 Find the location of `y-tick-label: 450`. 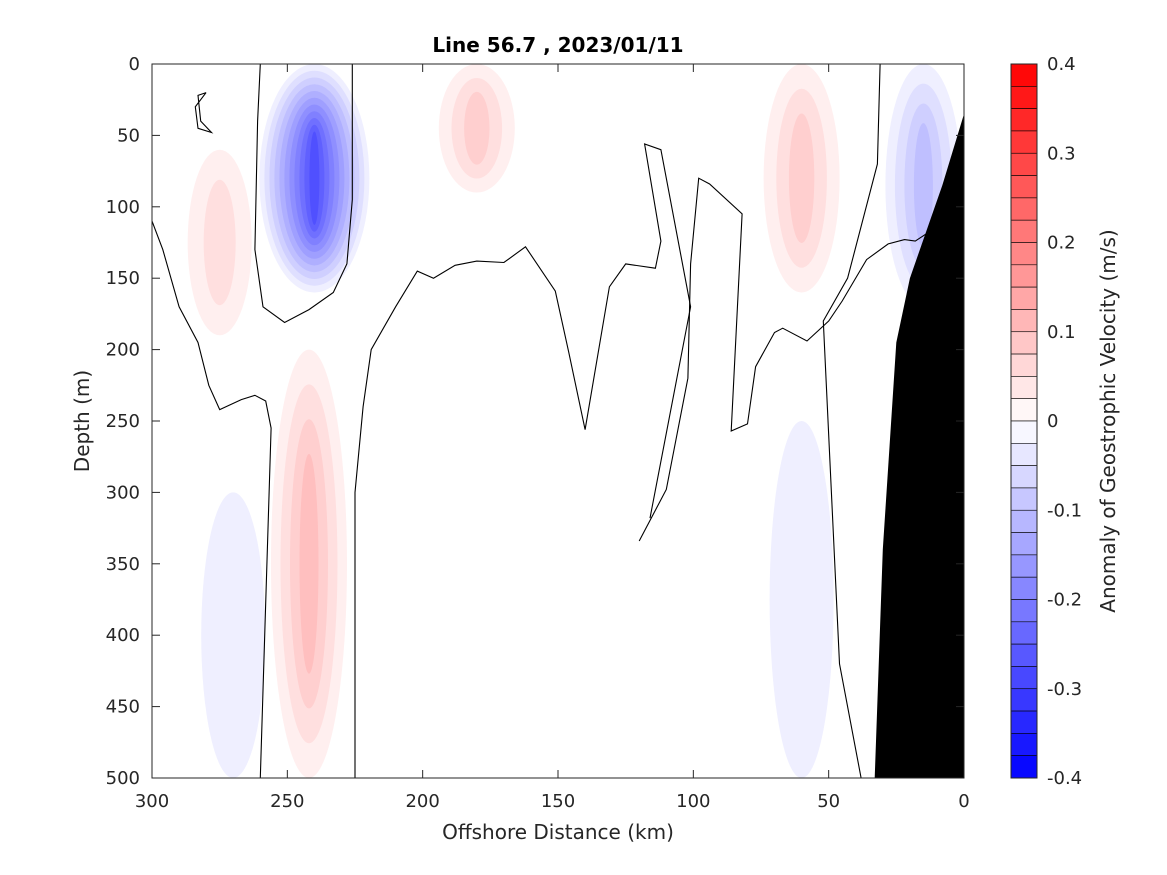

y-tick-label: 450 is located at coordinates (123, 707).